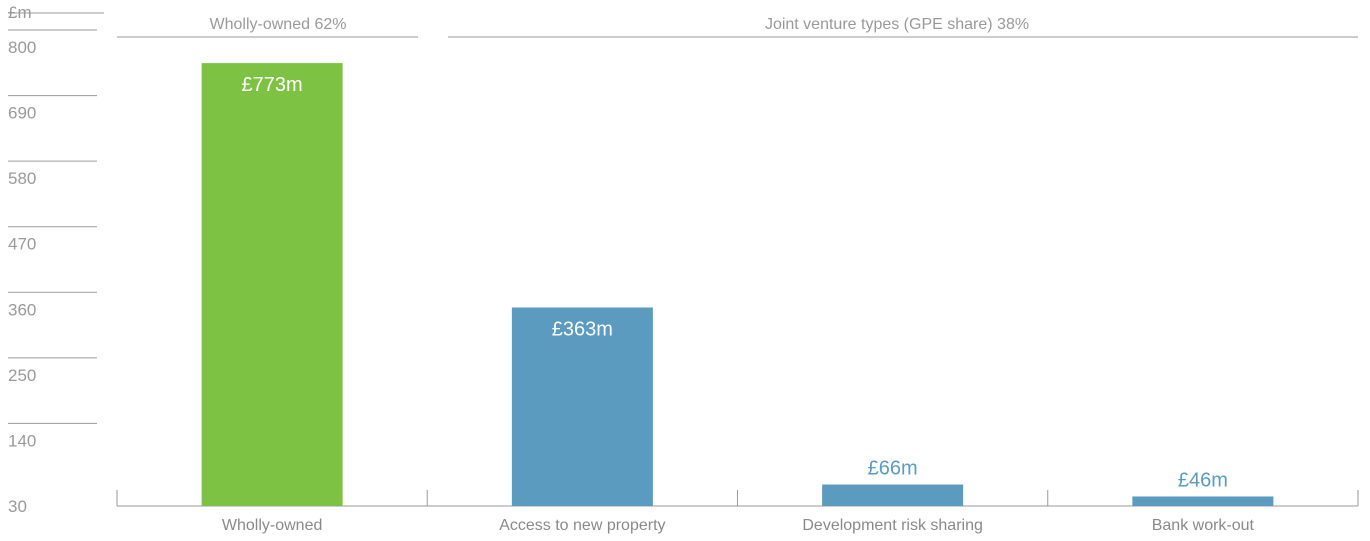 The image size is (1370, 541). I want to click on y-axis: 30 140 250 360 470 580 690 800, so click(52, 272).